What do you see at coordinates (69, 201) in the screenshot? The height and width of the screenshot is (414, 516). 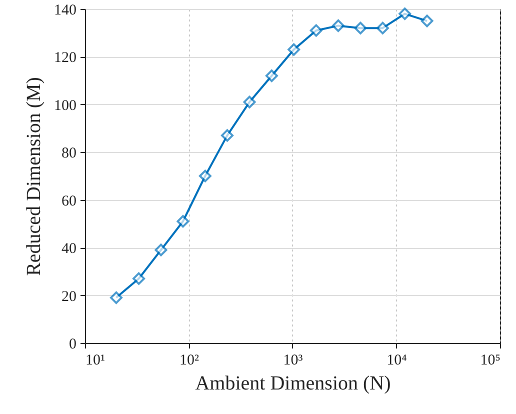 I see `y-tick-label: 60` at bounding box center [69, 201].